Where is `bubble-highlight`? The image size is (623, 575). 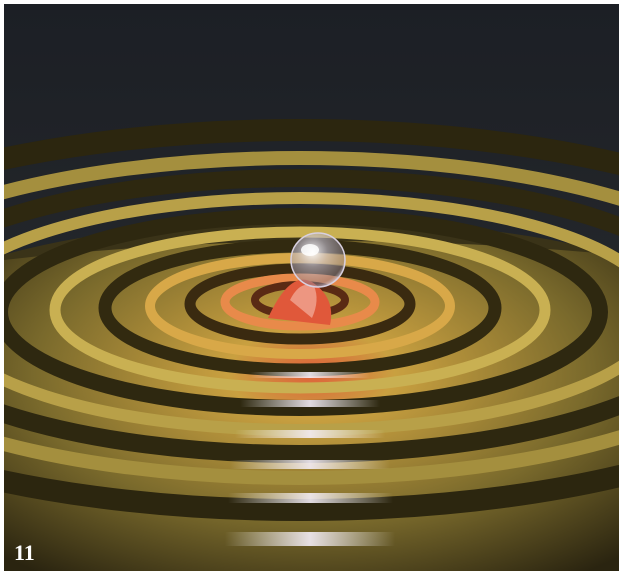
bubble-highlight is located at coordinates (310, 250).